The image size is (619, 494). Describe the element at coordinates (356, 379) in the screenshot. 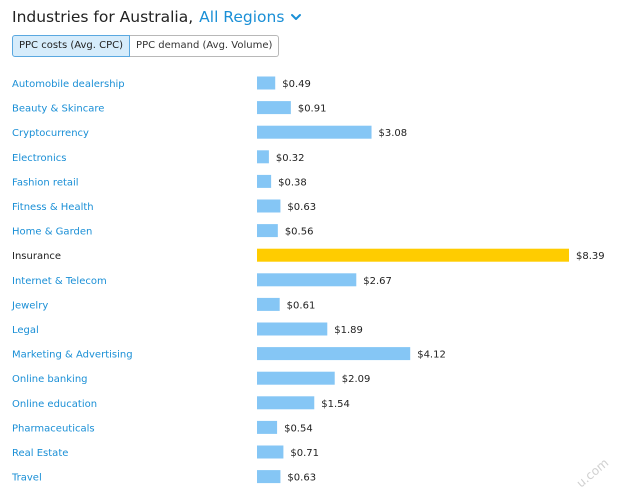

I see `value-label-online-banking: $2.09` at that location.